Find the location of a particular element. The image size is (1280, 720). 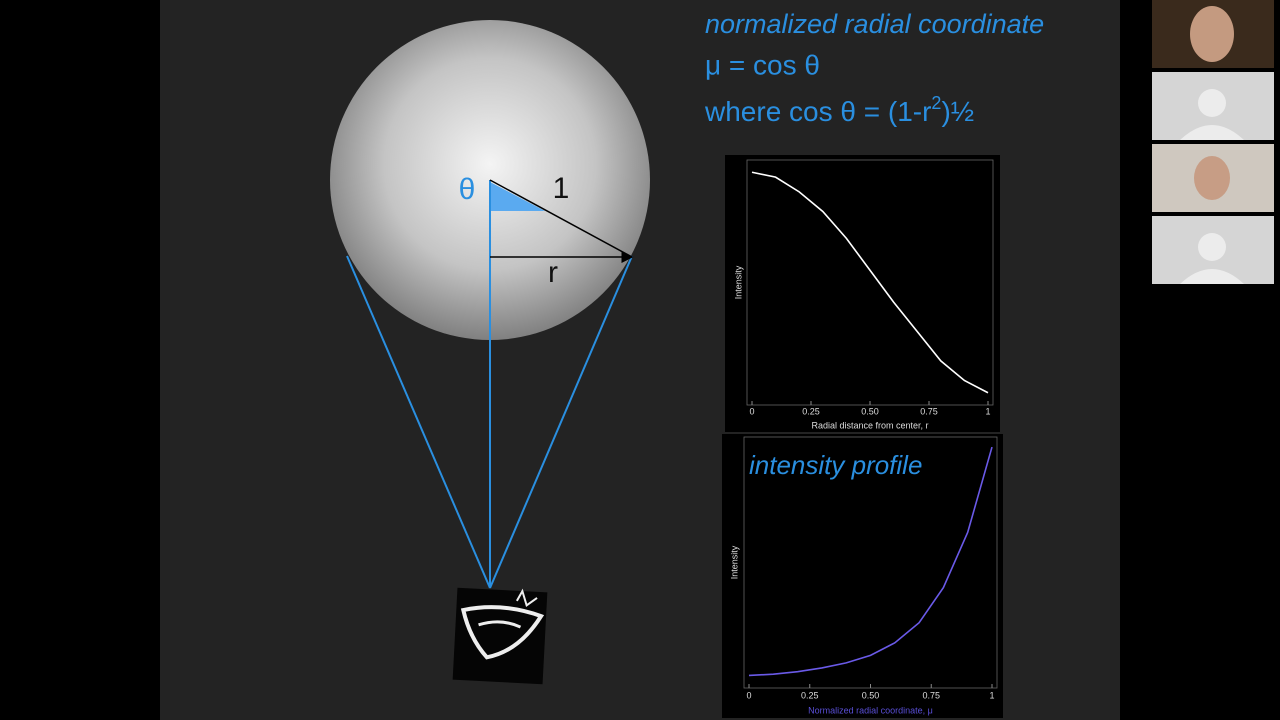

chart-title: intensity profile is located at coordinates (835, 465).